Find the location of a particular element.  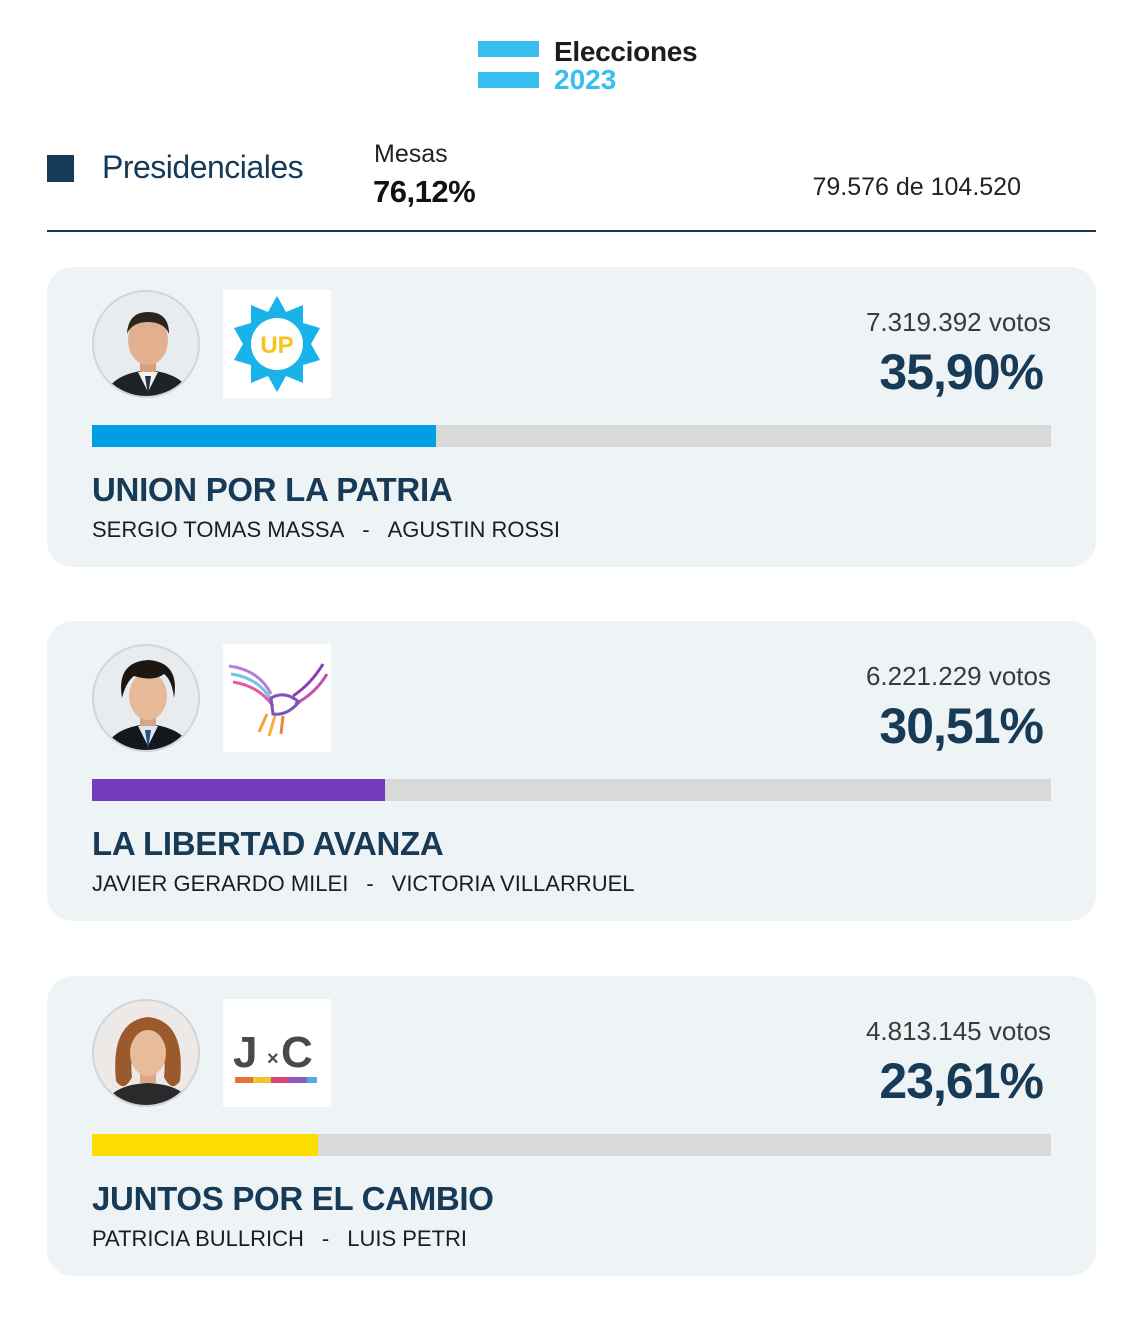

party-logo-text-mid: × is located at coordinates (273, 1059).